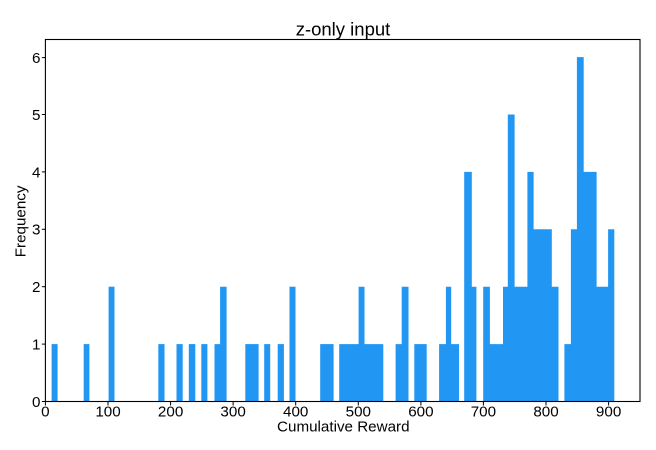  I want to click on svg-text: 6, so click(36, 58).